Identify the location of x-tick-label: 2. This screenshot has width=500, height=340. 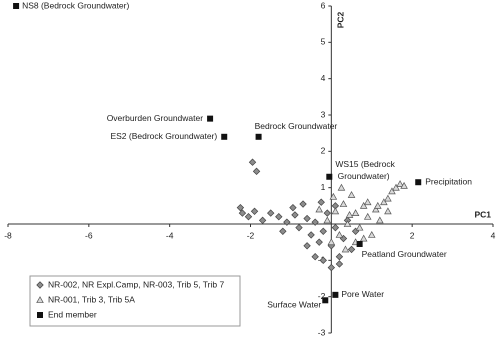
(412, 235).